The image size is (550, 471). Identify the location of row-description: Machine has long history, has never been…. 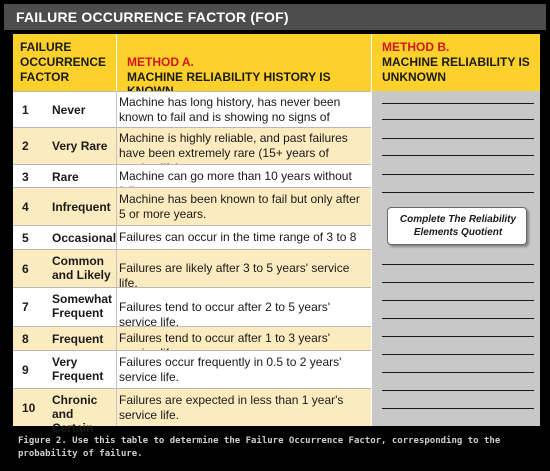
(230, 117).